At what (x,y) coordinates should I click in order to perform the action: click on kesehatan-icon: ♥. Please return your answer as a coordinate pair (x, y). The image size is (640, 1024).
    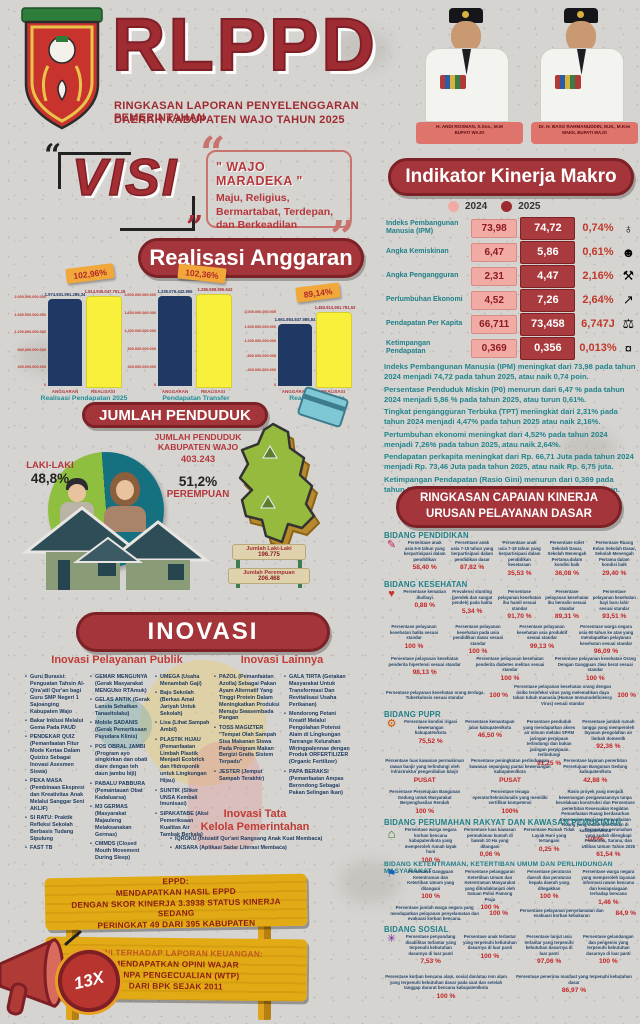
    Looking at the image, I should click on (391, 594).